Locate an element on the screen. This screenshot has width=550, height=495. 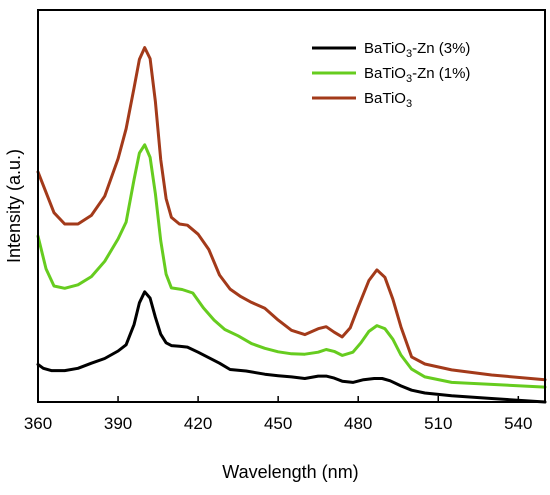
x-tick-label: 540 is located at coordinates (518, 423).